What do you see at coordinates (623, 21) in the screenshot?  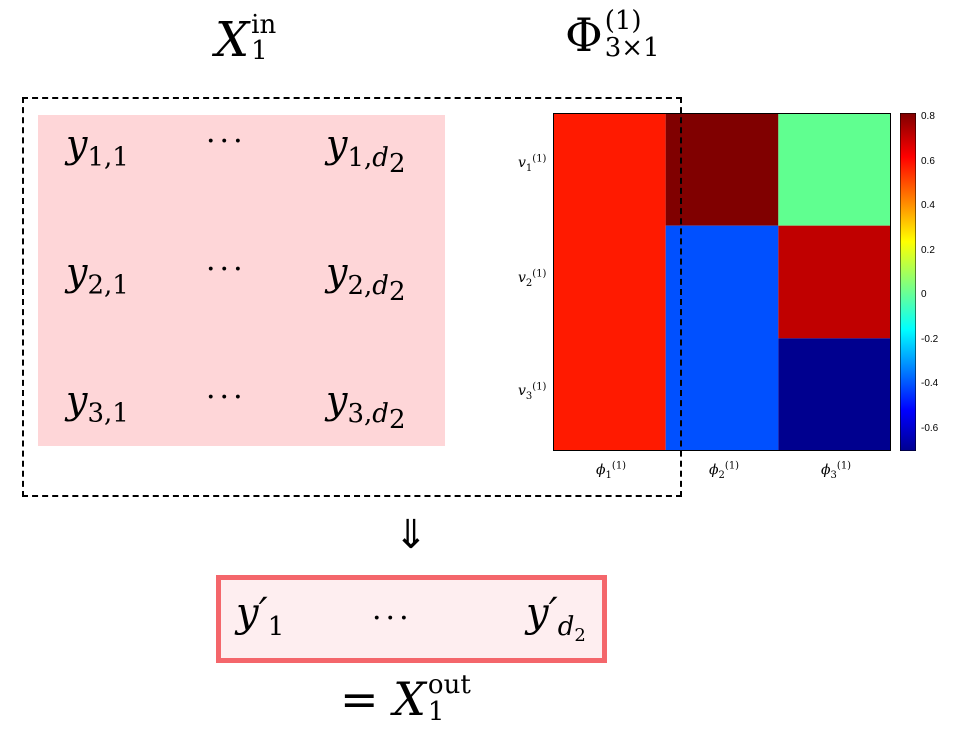 I see `phi-title-superscript: (1)` at bounding box center [623, 21].